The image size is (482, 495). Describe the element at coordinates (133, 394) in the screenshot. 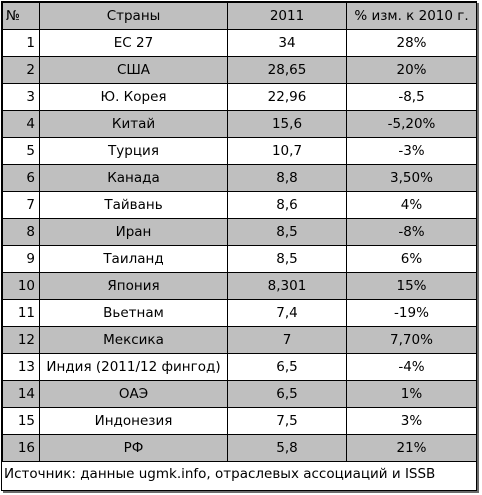

I see `row-country-cell: ОАЭ` at that location.